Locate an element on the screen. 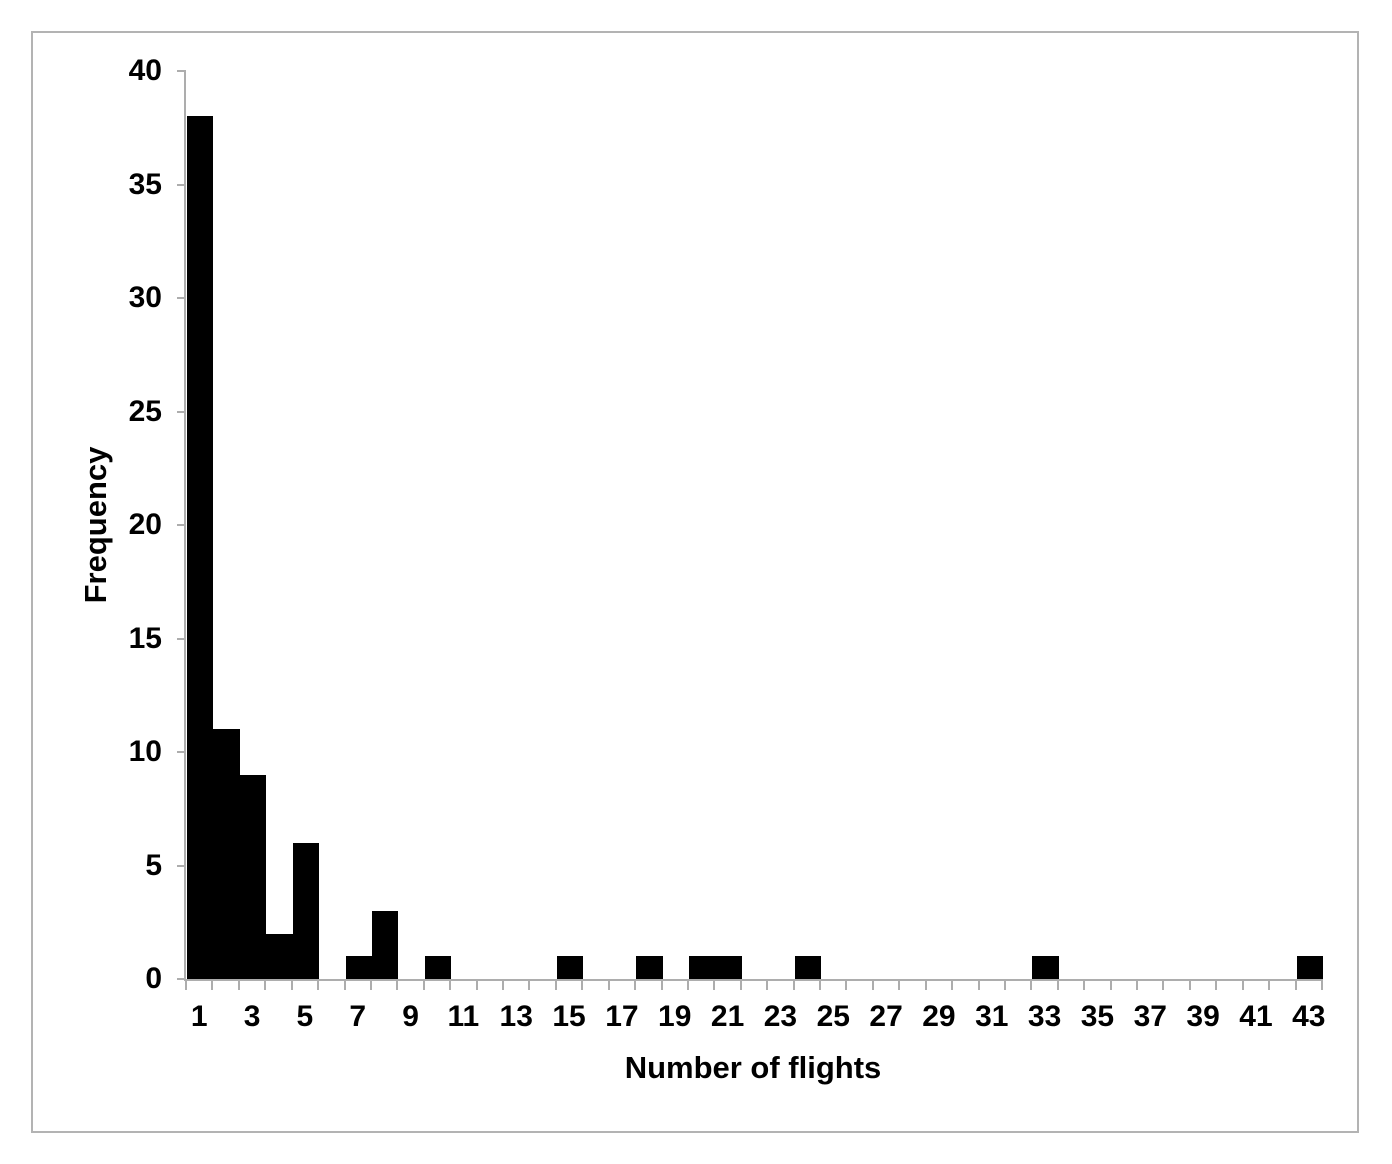 This screenshot has height=1164, width=1392. x-tick-label: 11 is located at coordinates (463, 1016).